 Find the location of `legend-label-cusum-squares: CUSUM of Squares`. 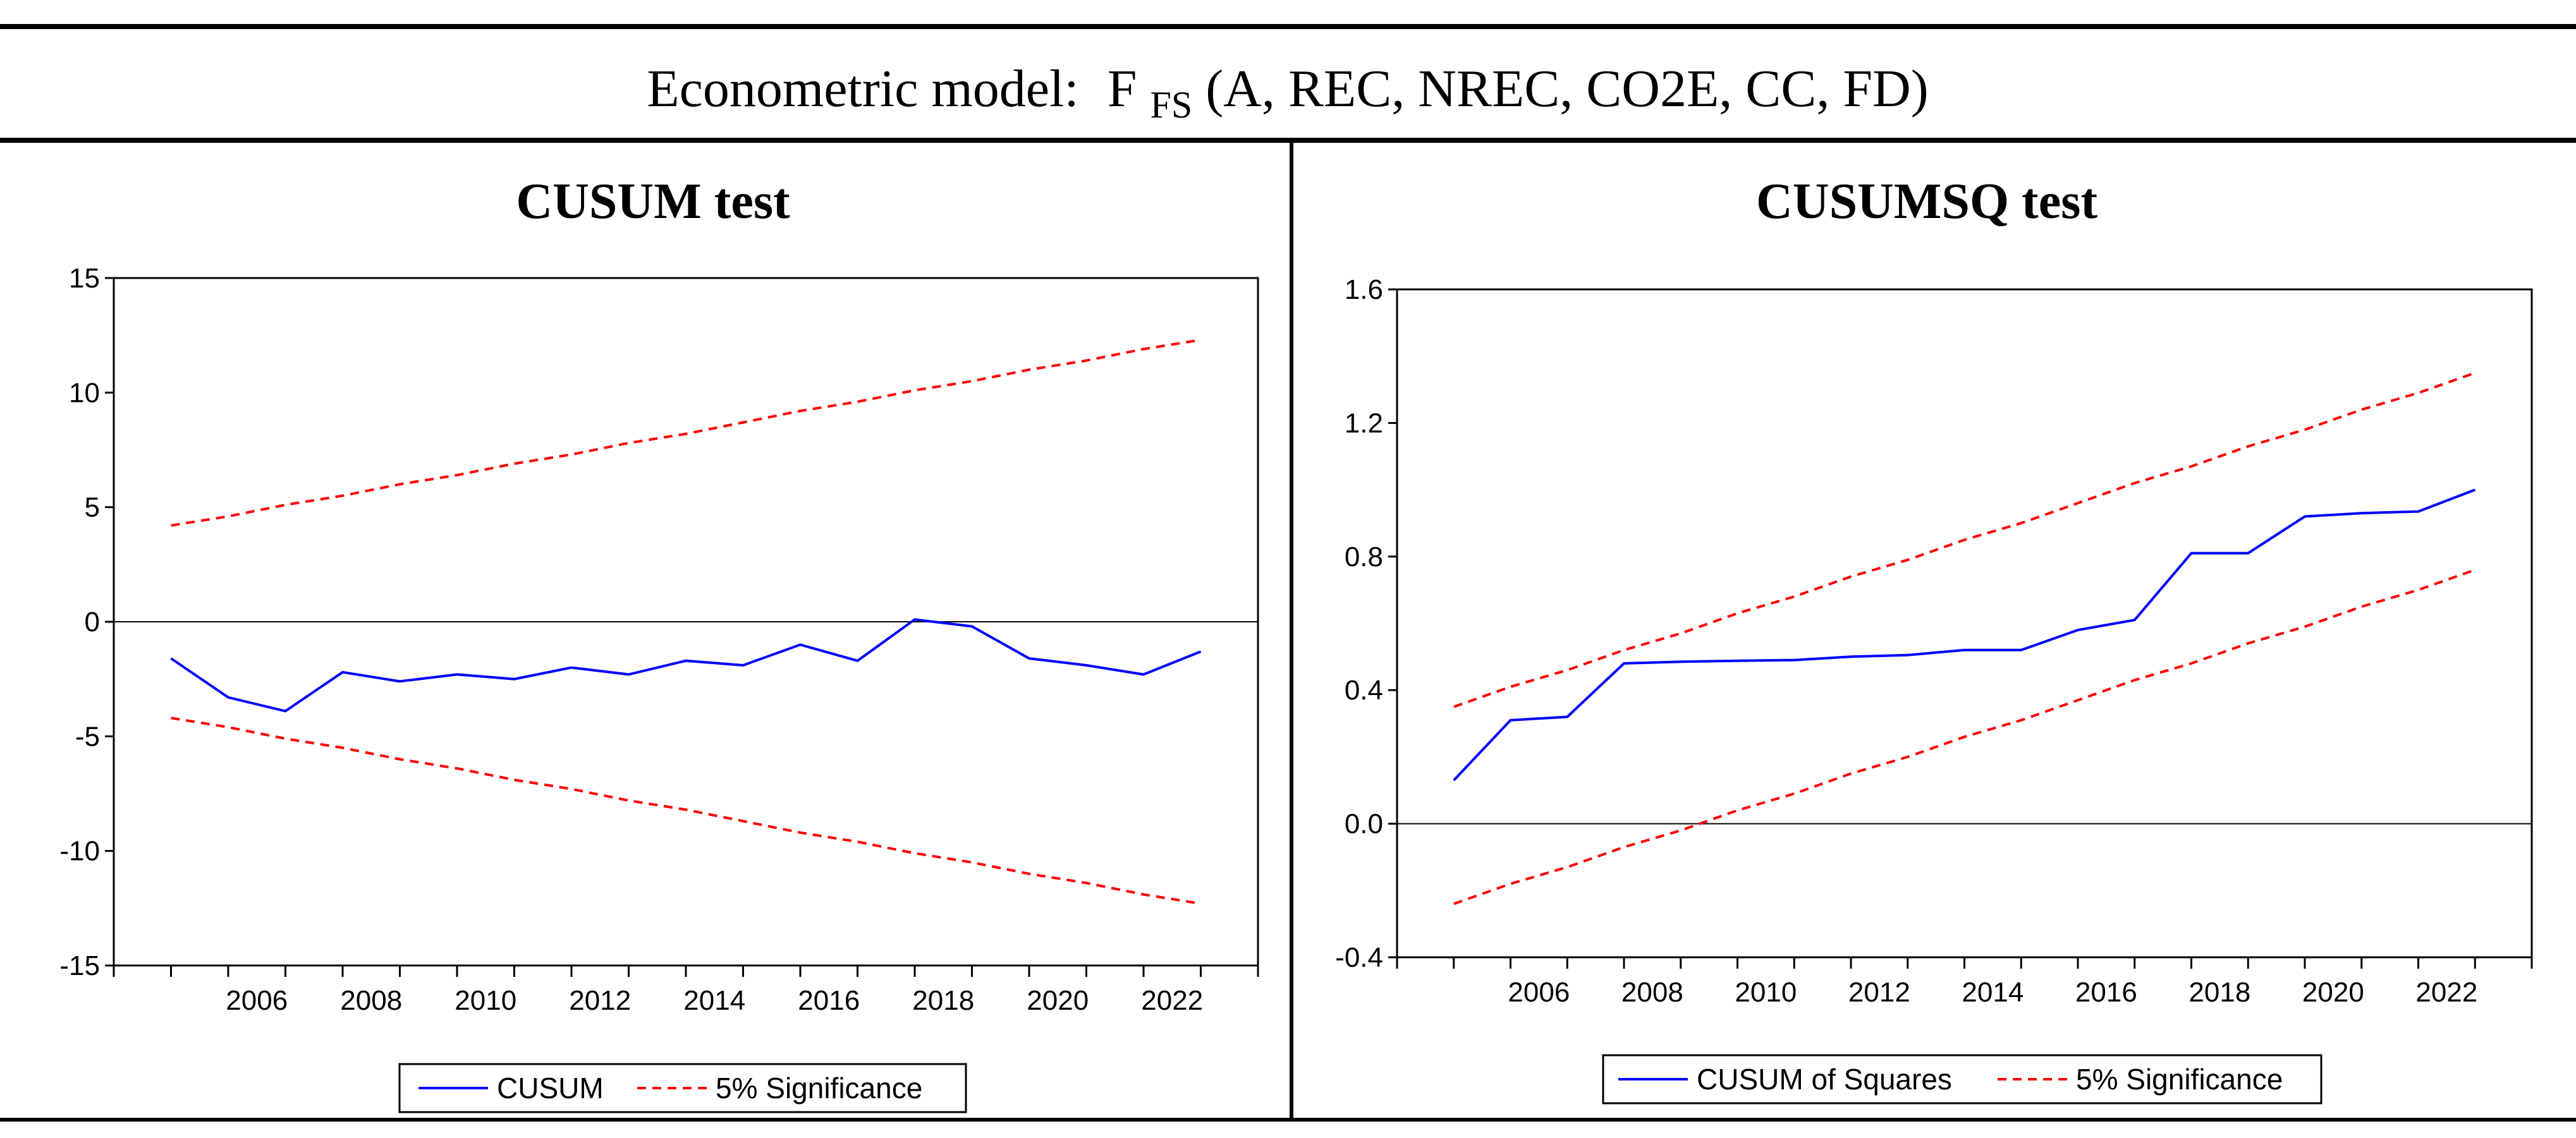

legend-label-cusum-squares: CUSUM of Squares is located at coordinates (1824, 1079).